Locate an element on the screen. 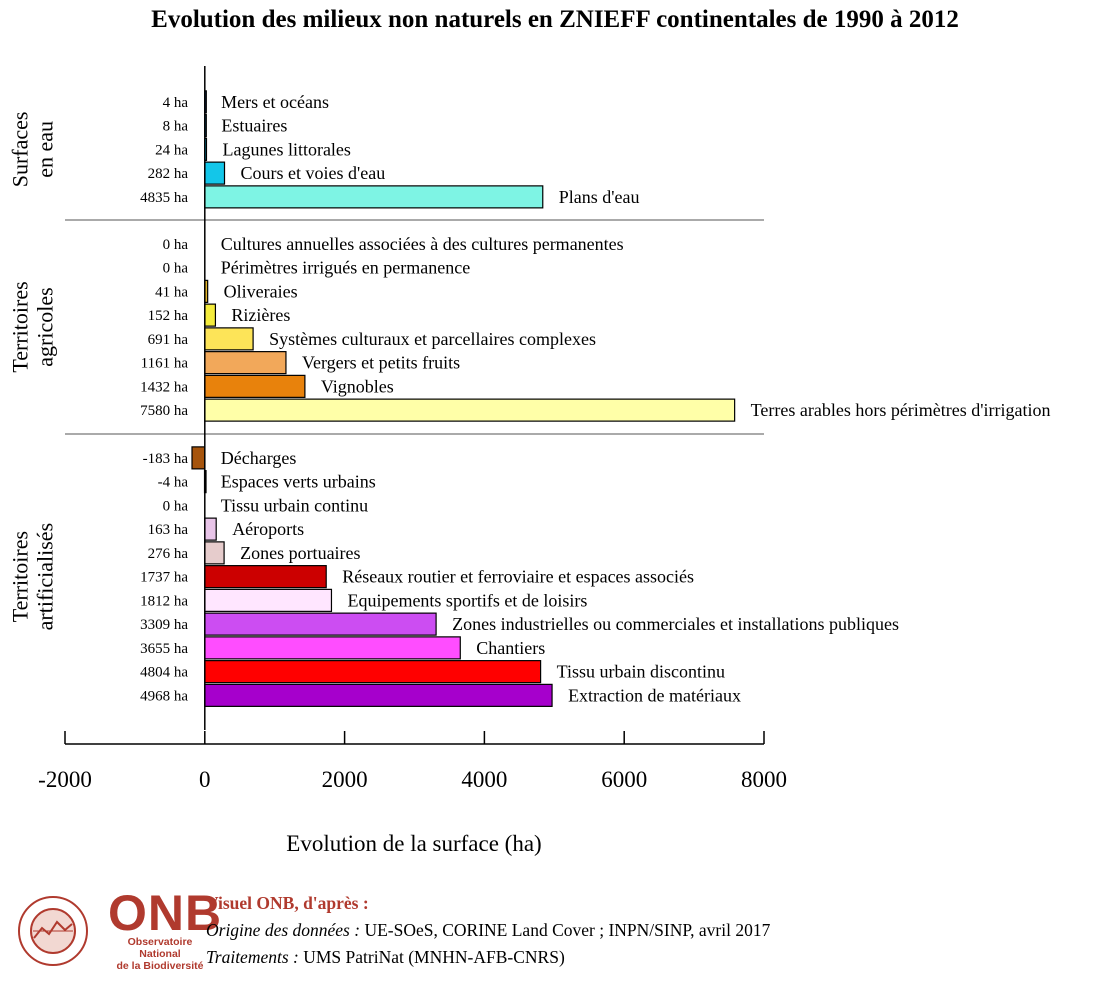  value-label: 41 ha is located at coordinates (171, 292).